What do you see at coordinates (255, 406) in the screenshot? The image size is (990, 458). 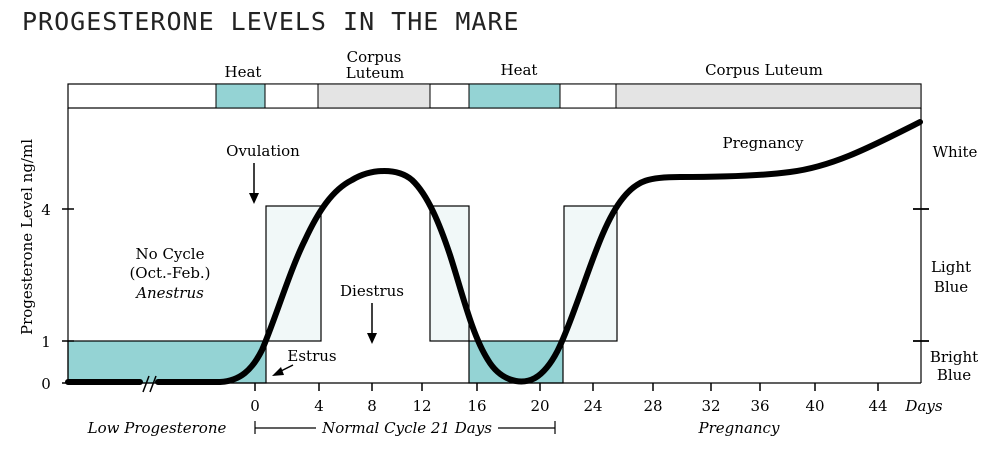 I see `x-tick-label: 0` at bounding box center [255, 406].